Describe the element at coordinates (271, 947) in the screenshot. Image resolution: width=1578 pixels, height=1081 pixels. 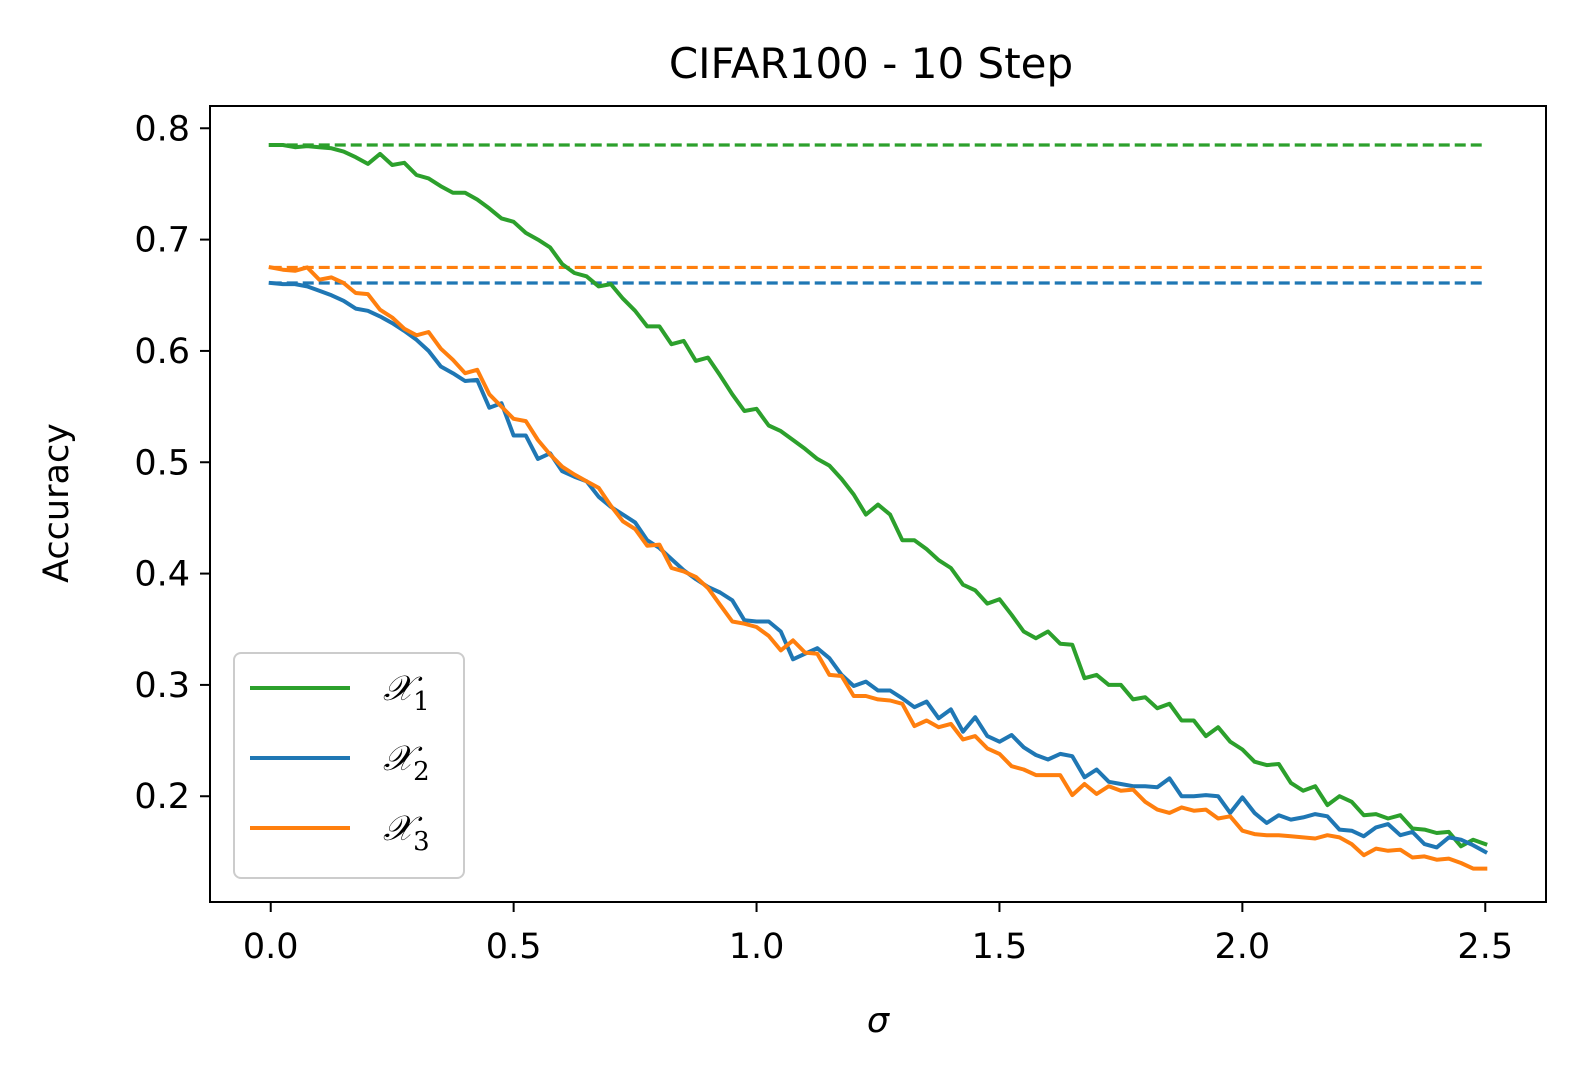
I see `x-tick-label: 0.0` at that location.